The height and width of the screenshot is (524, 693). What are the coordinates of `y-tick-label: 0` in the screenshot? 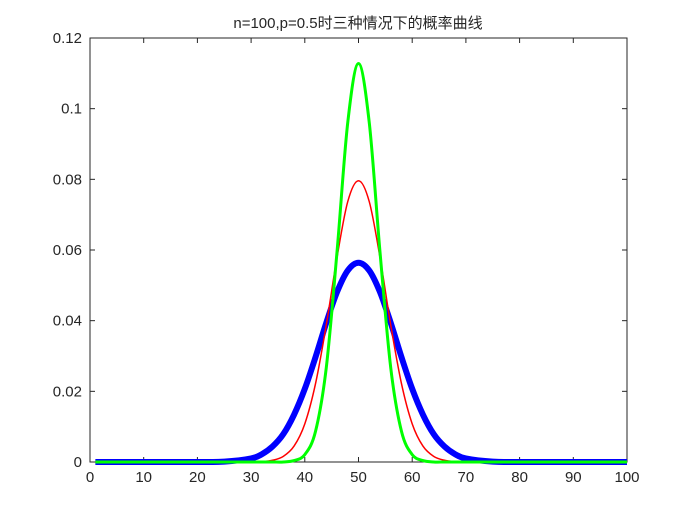 It's located at (78, 462).